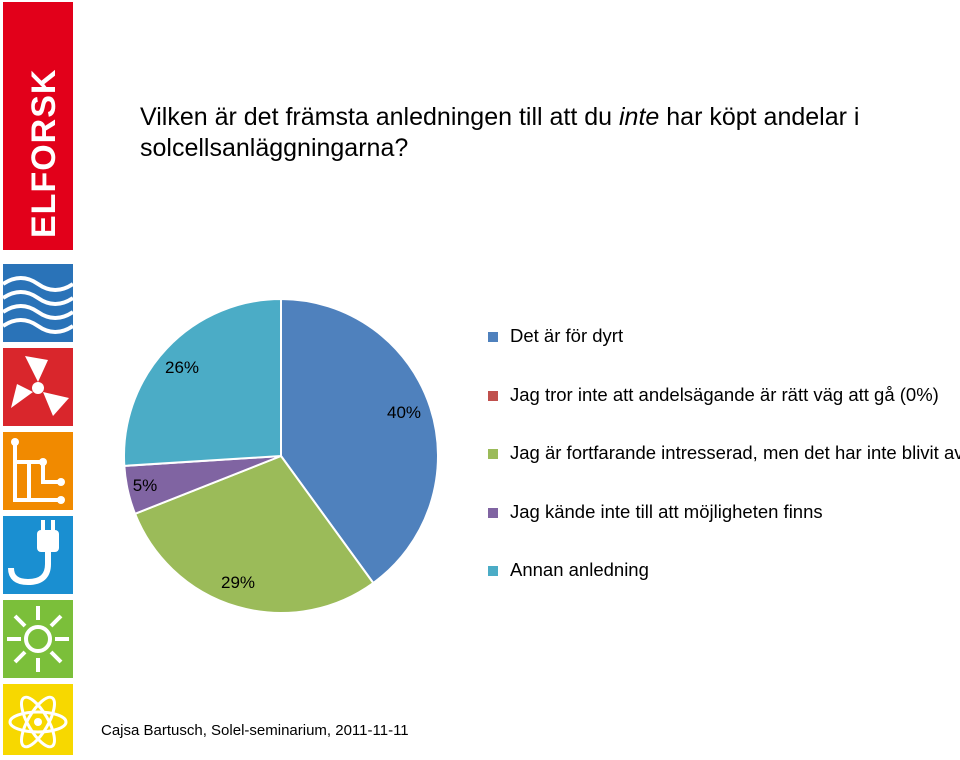 This screenshot has width=960, height=760. What do you see at coordinates (38, 555) in the screenshot?
I see `power-plug-icon` at bounding box center [38, 555].